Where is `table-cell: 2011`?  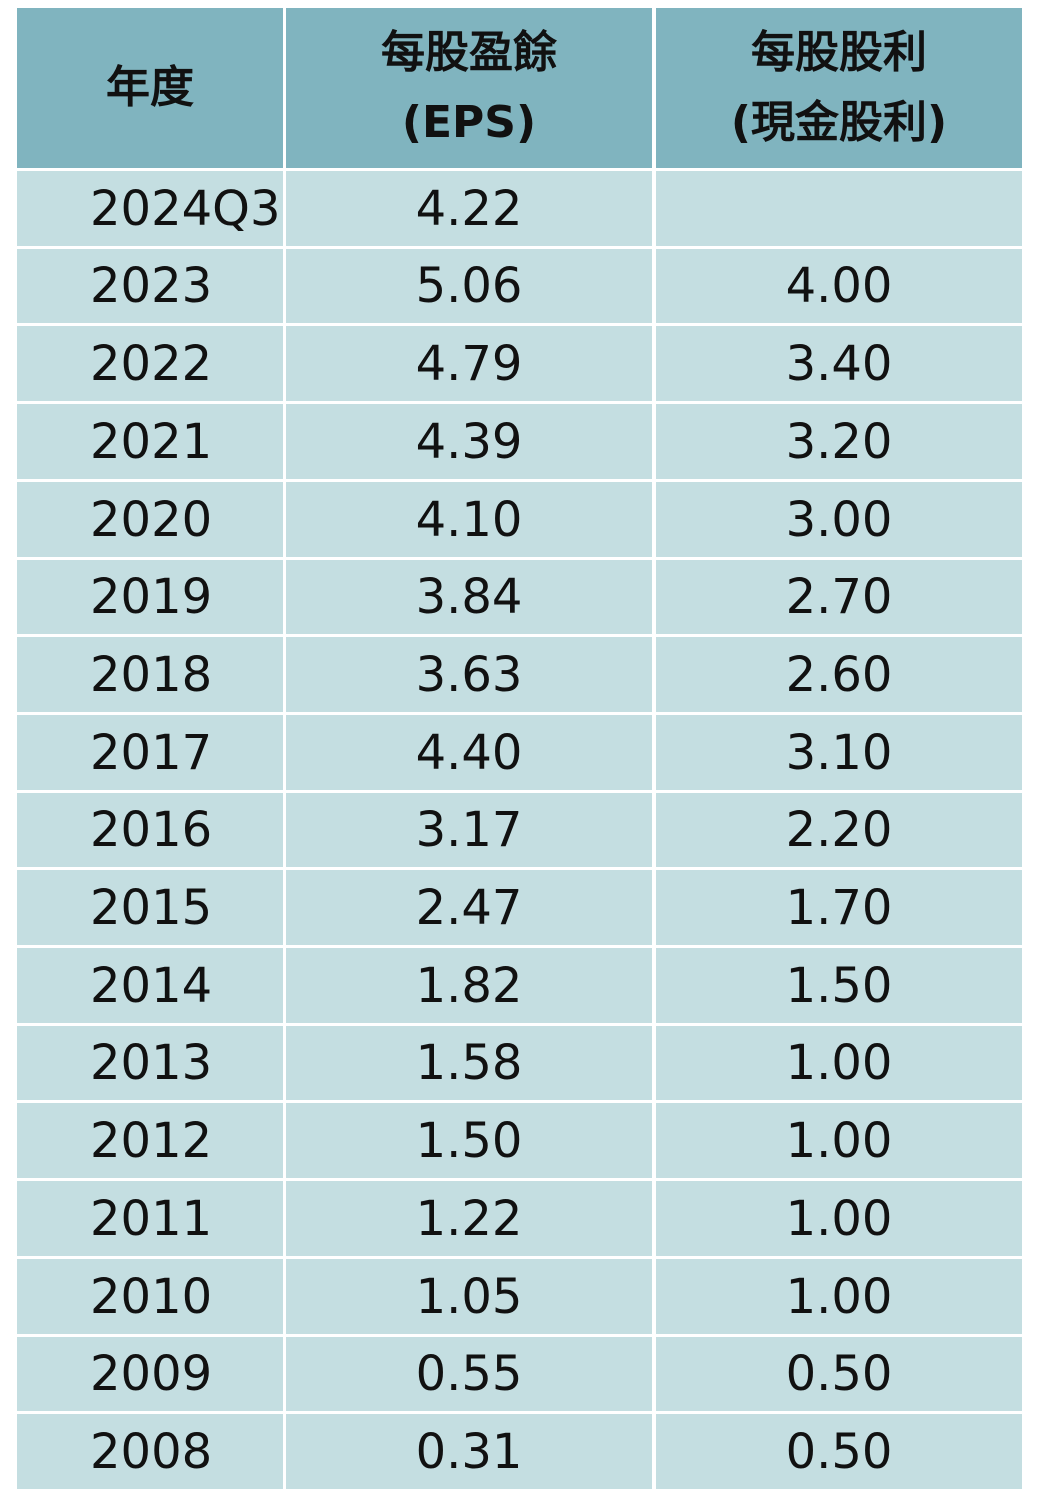 table-cell: 2011 is located at coordinates (150, 1218).